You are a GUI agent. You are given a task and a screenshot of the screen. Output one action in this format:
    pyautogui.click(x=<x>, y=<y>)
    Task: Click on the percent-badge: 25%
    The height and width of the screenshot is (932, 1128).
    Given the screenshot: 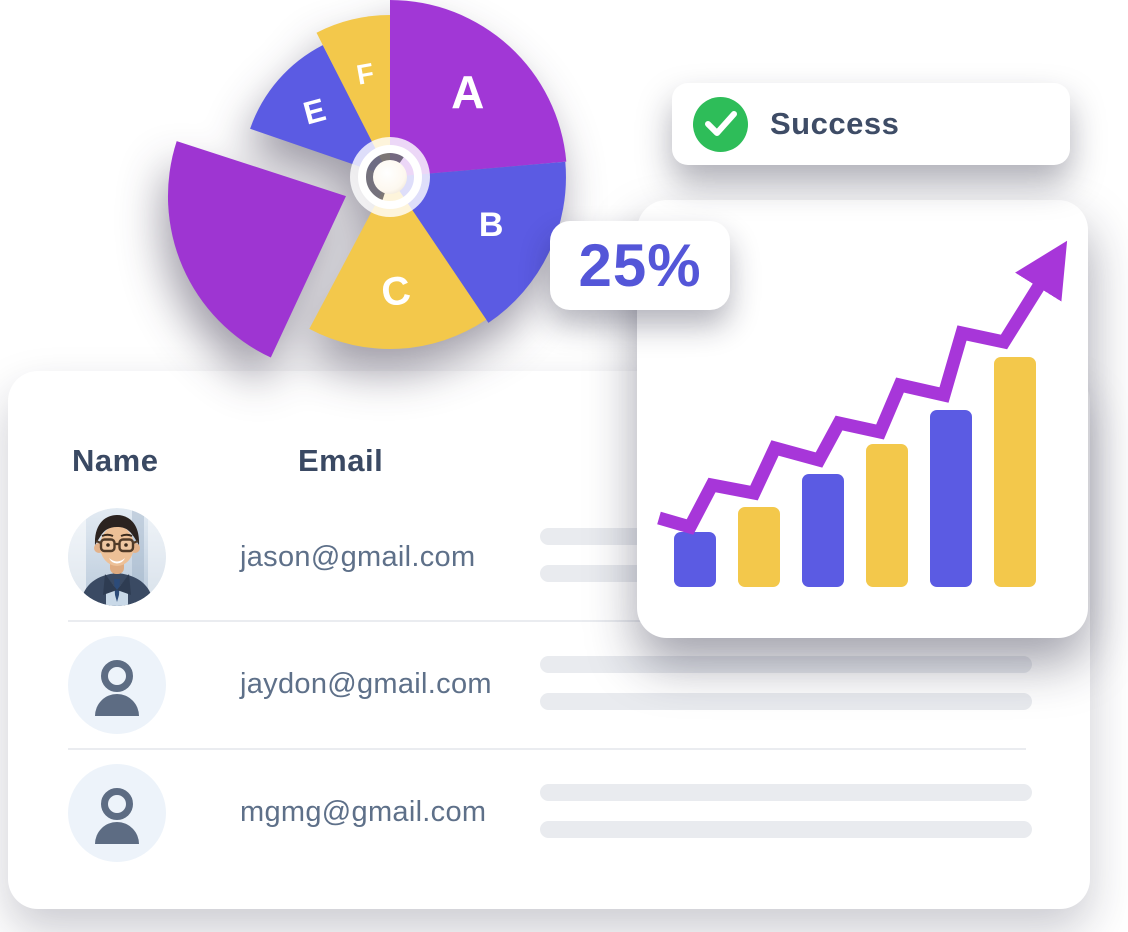 What is the action you would take?
    pyautogui.click(x=640, y=265)
    